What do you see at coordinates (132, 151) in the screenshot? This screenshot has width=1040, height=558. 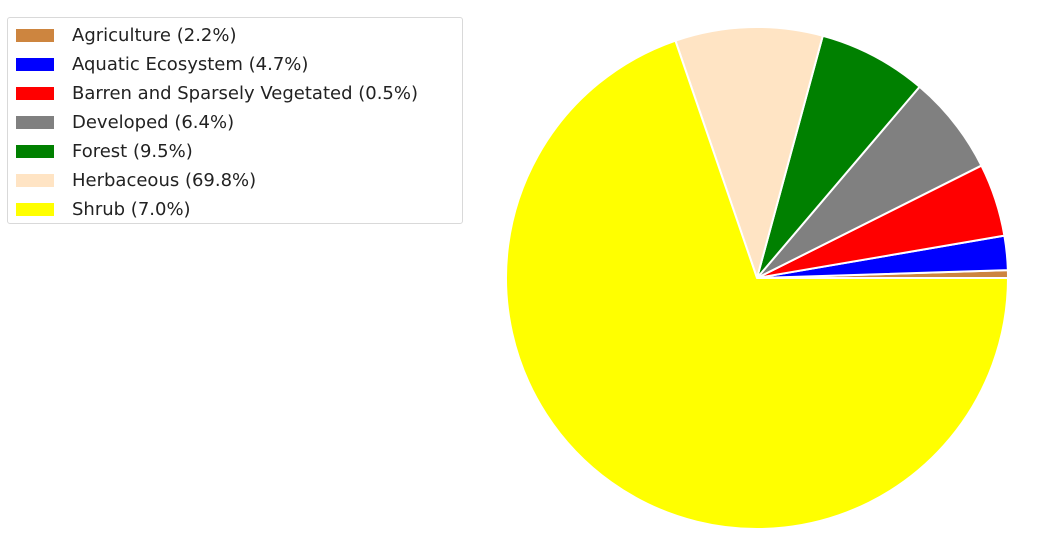 I see `legend-label-forest: Forest (9.5%)` at bounding box center [132, 151].